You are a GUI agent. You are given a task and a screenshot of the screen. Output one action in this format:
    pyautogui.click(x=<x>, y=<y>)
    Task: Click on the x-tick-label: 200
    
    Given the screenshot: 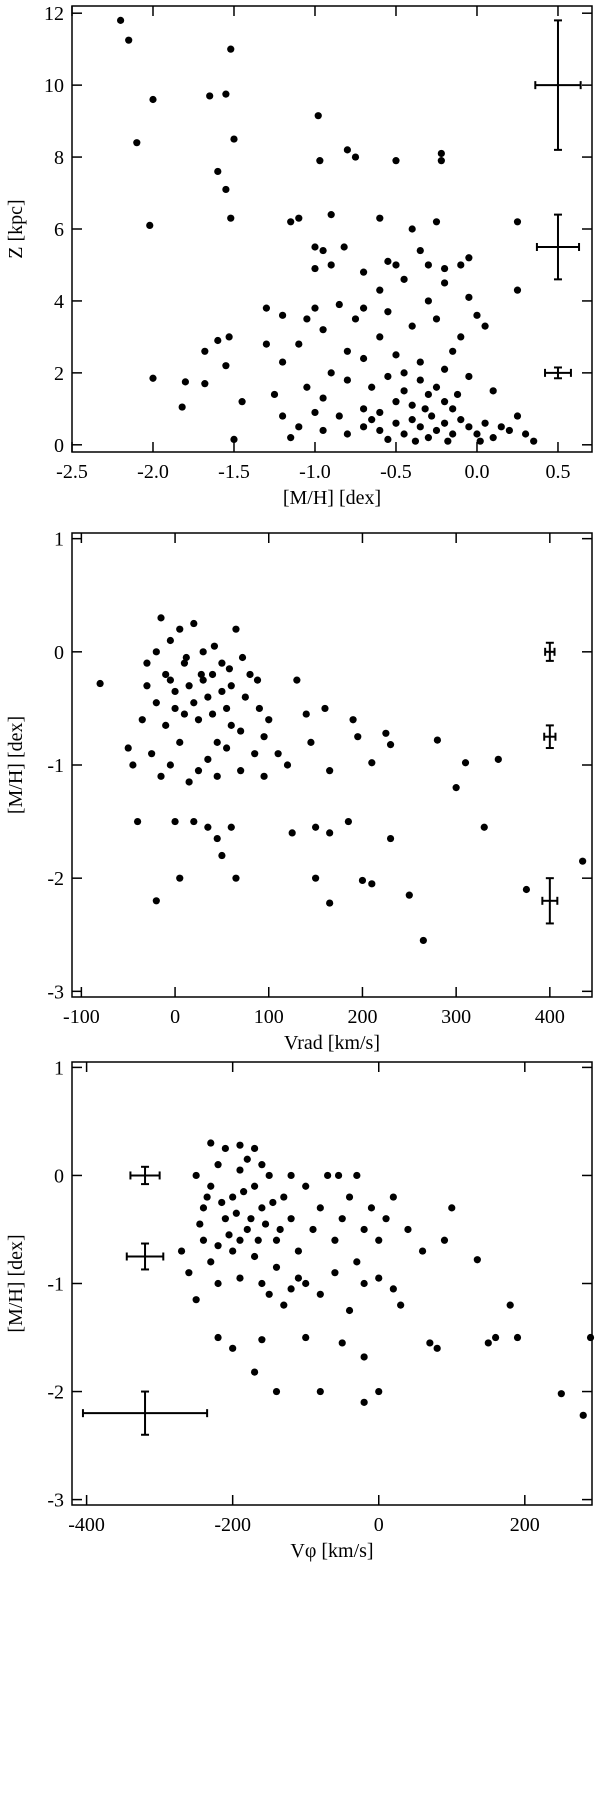 What is the action you would take?
    pyautogui.click(x=362, y=1017)
    